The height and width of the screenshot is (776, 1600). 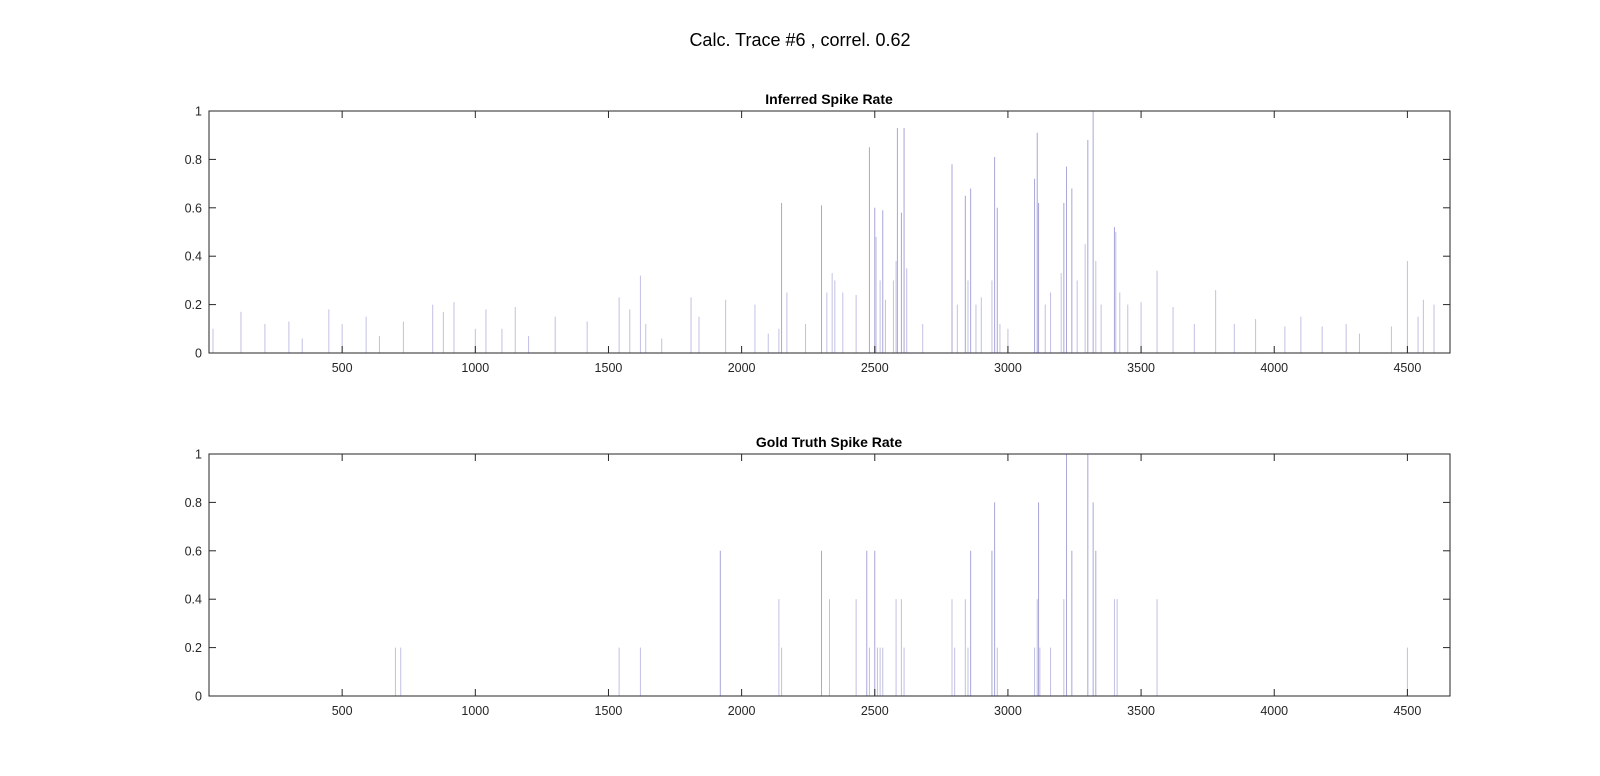 I want to click on panel-title: Inferred Spike Rate, so click(x=829, y=99).